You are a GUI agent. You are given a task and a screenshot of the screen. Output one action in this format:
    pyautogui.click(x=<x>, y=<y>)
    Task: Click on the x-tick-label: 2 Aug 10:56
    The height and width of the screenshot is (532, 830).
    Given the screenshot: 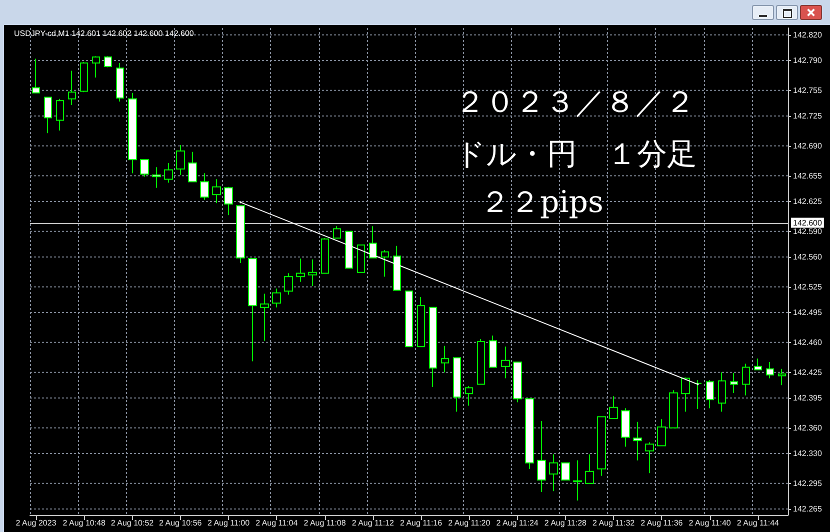 What is the action you would take?
    pyautogui.click(x=180, y=523)
    